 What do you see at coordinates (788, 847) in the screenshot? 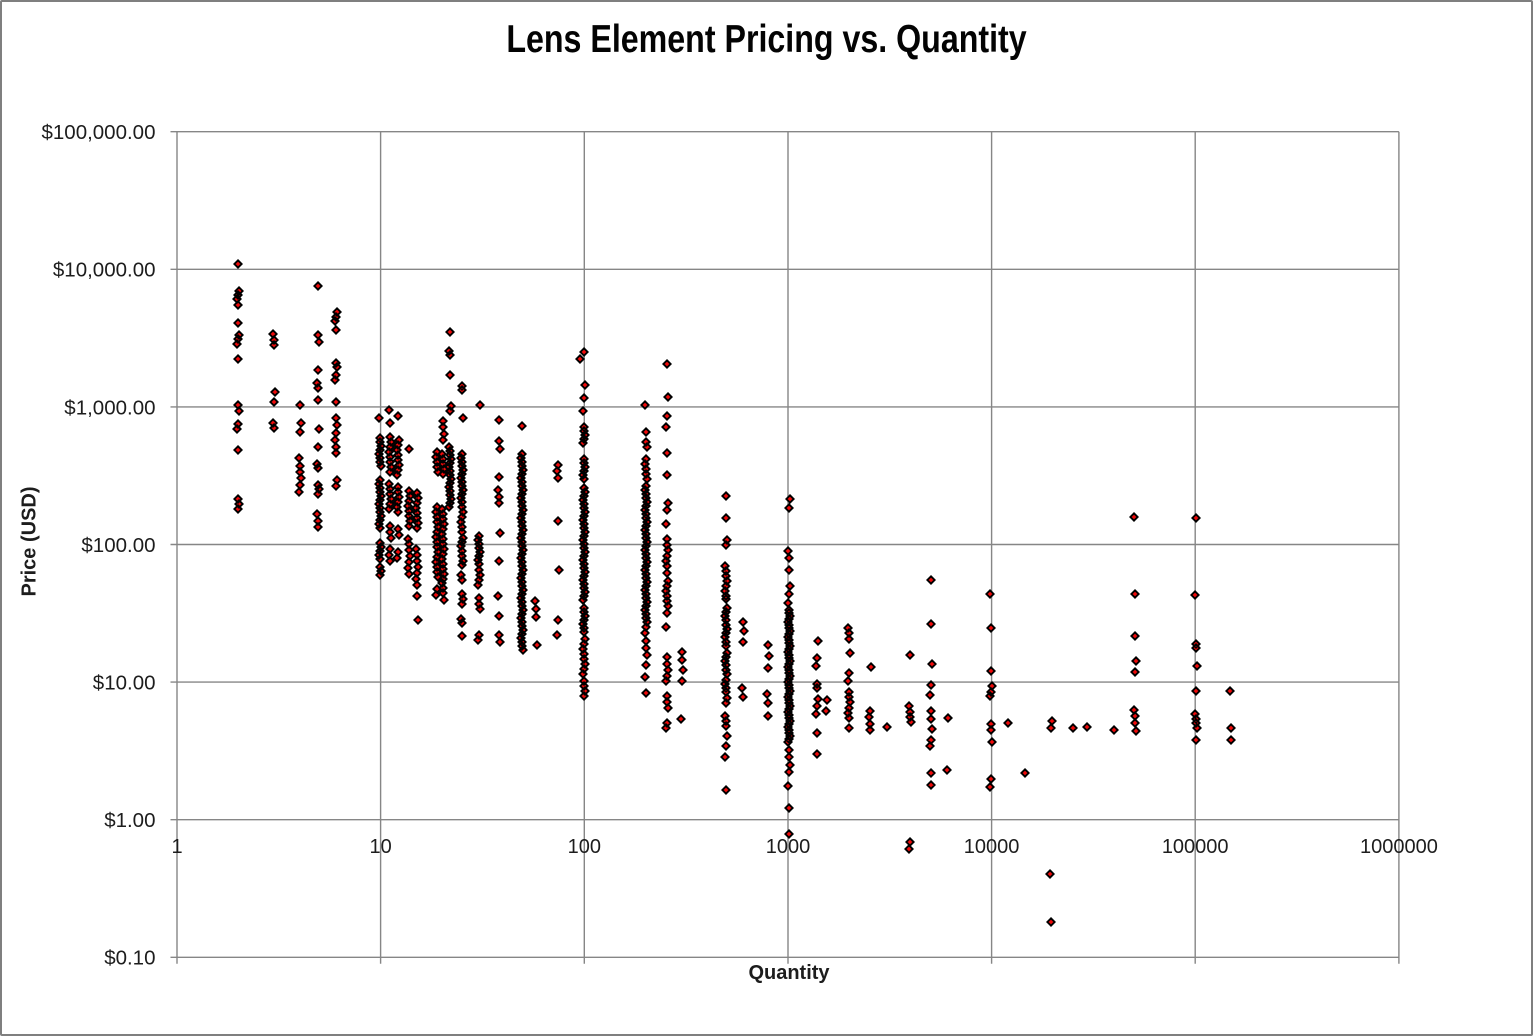
I see `svg-text: 1000` at bounding box center [788, 847].